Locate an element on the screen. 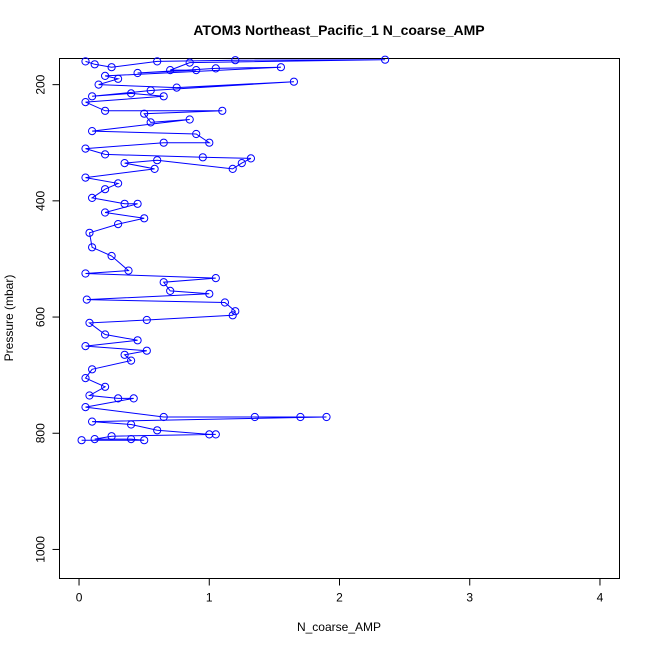 The image size is (650, 650). y-tick-label: 200 is located at coordinates (41, 84).